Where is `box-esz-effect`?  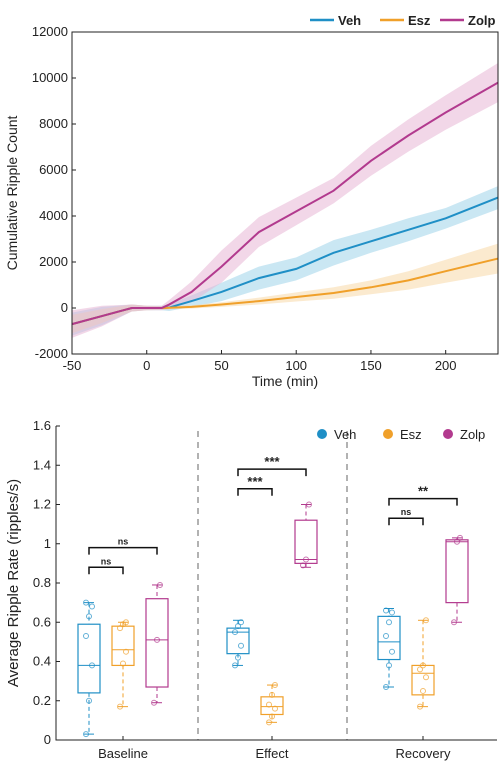 box-esz-effect is located at coordinates (272, 704).